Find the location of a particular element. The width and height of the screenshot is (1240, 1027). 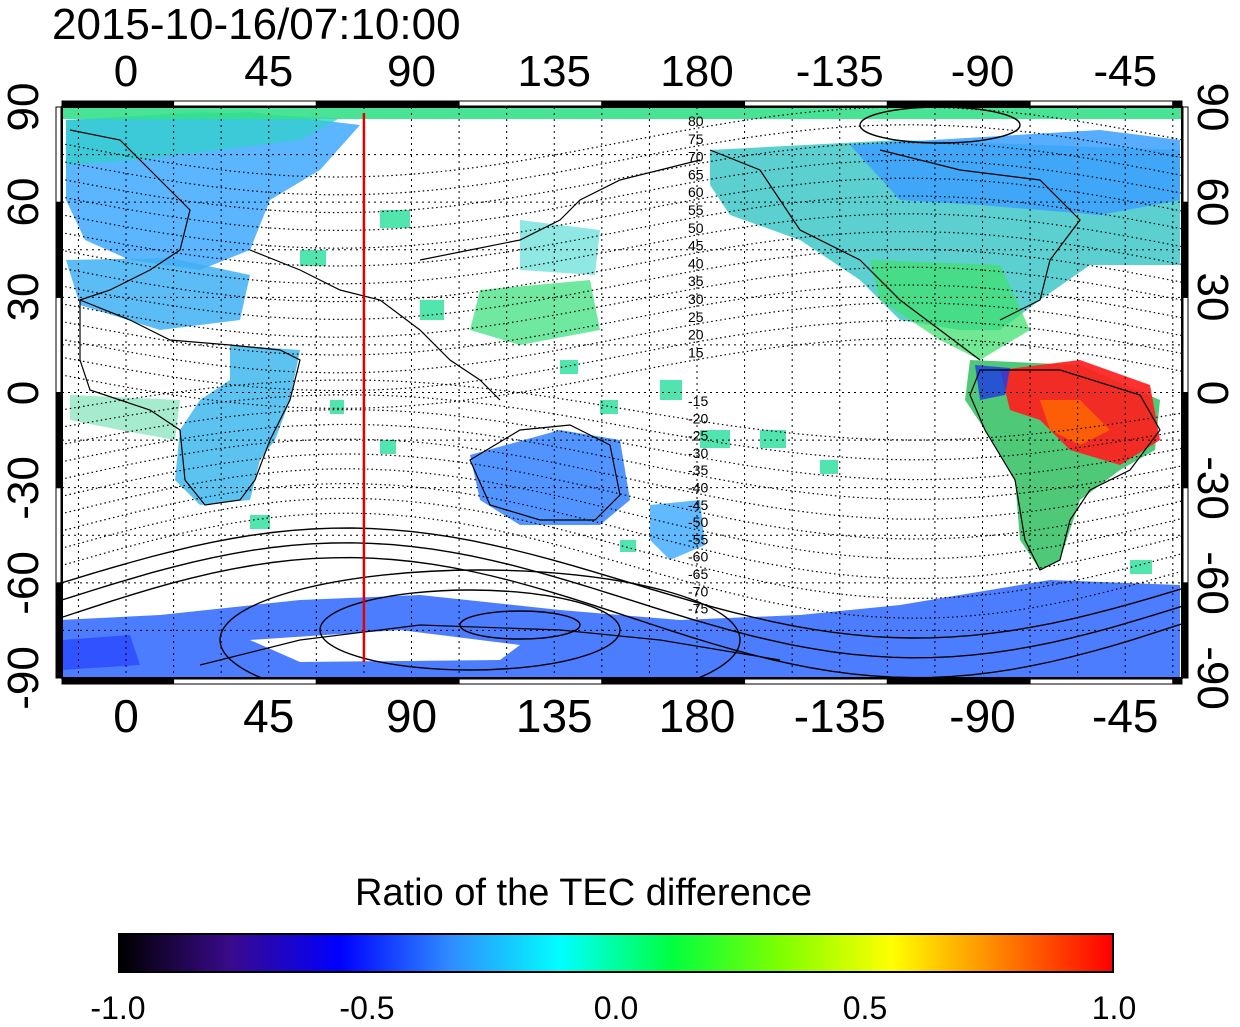

contour-label: 25 is located at coordinates (696, 317).